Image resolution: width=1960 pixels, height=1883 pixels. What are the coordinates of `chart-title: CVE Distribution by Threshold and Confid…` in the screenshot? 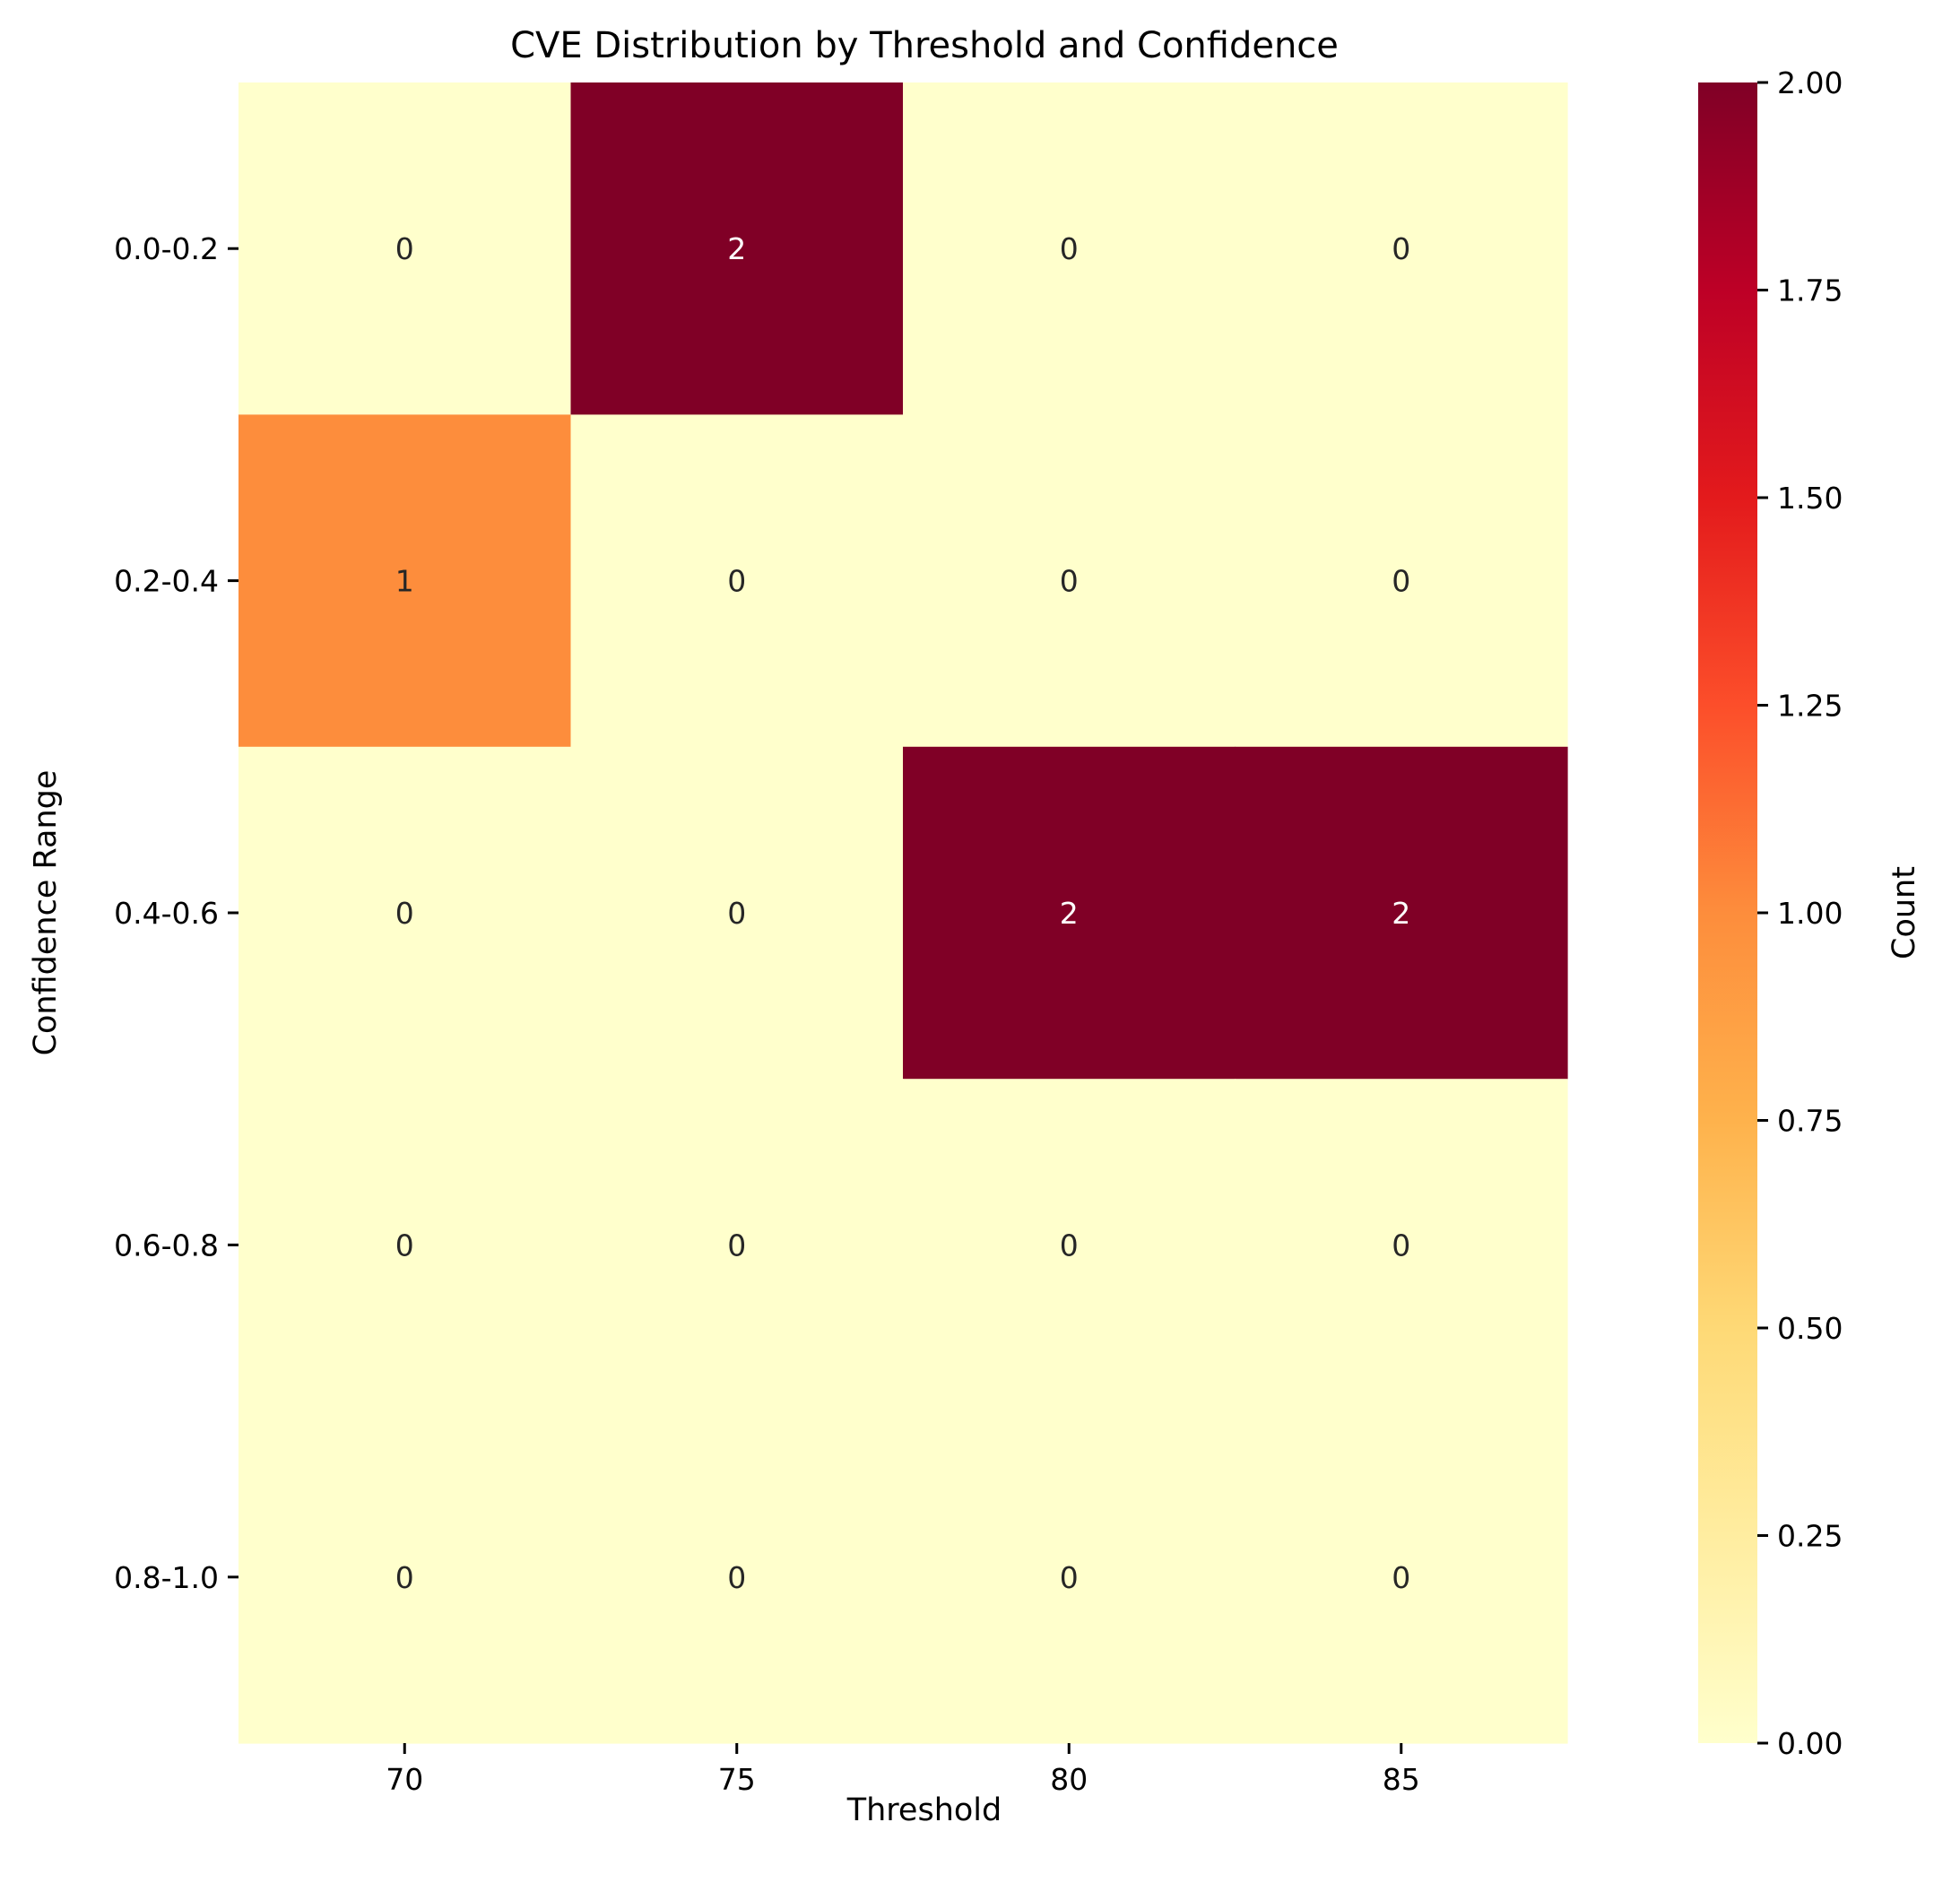 It's located at (924, 45).